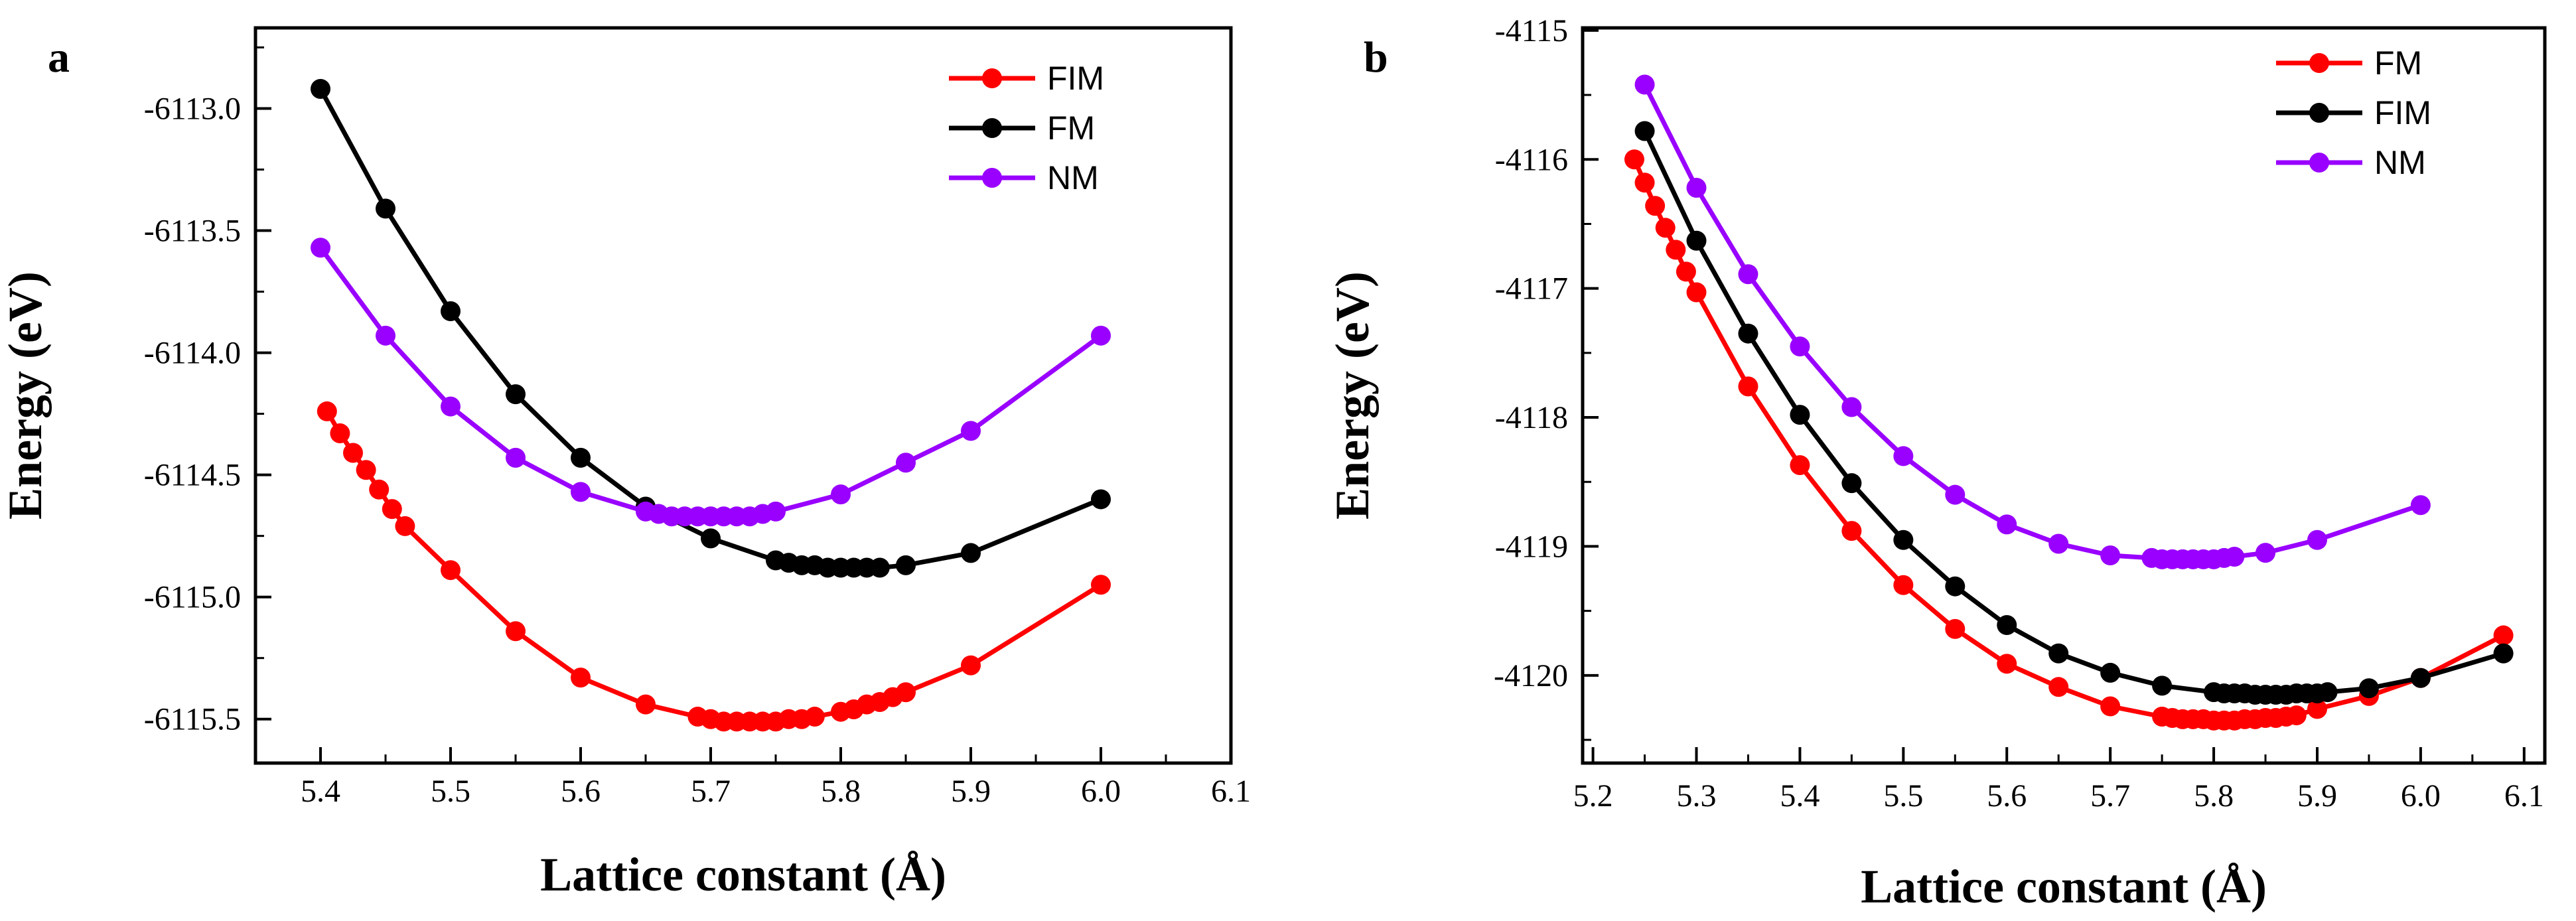 This screenshot has width=2576, height=921. Describe the element at coordinates (711, 382) in the screenshot. I see `series-nm` at that location.